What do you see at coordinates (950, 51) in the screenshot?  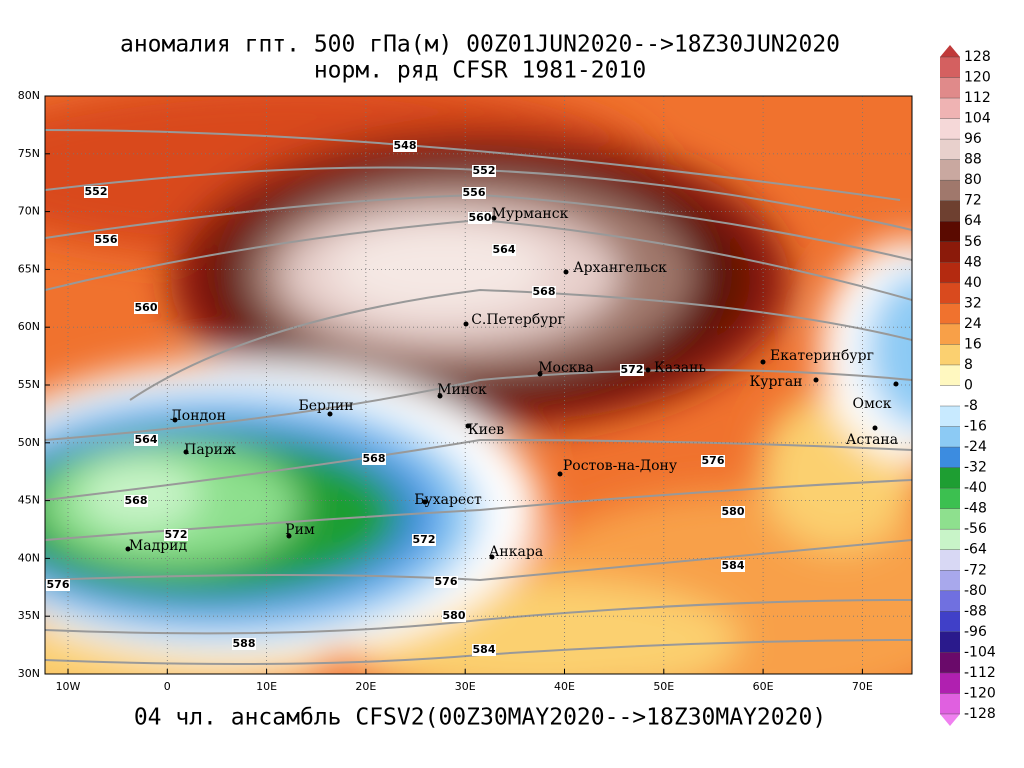 I see `colorbar-arrow` at bounding box center [950, 51].